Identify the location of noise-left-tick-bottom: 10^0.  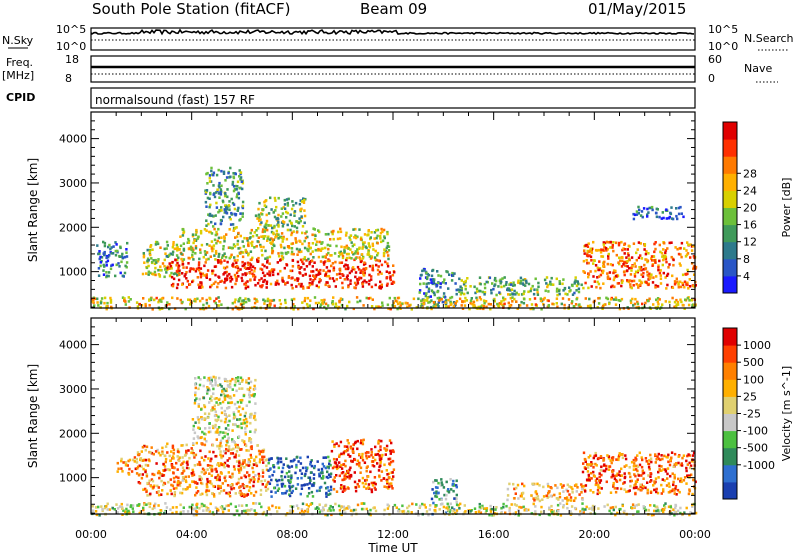
(71, 46).